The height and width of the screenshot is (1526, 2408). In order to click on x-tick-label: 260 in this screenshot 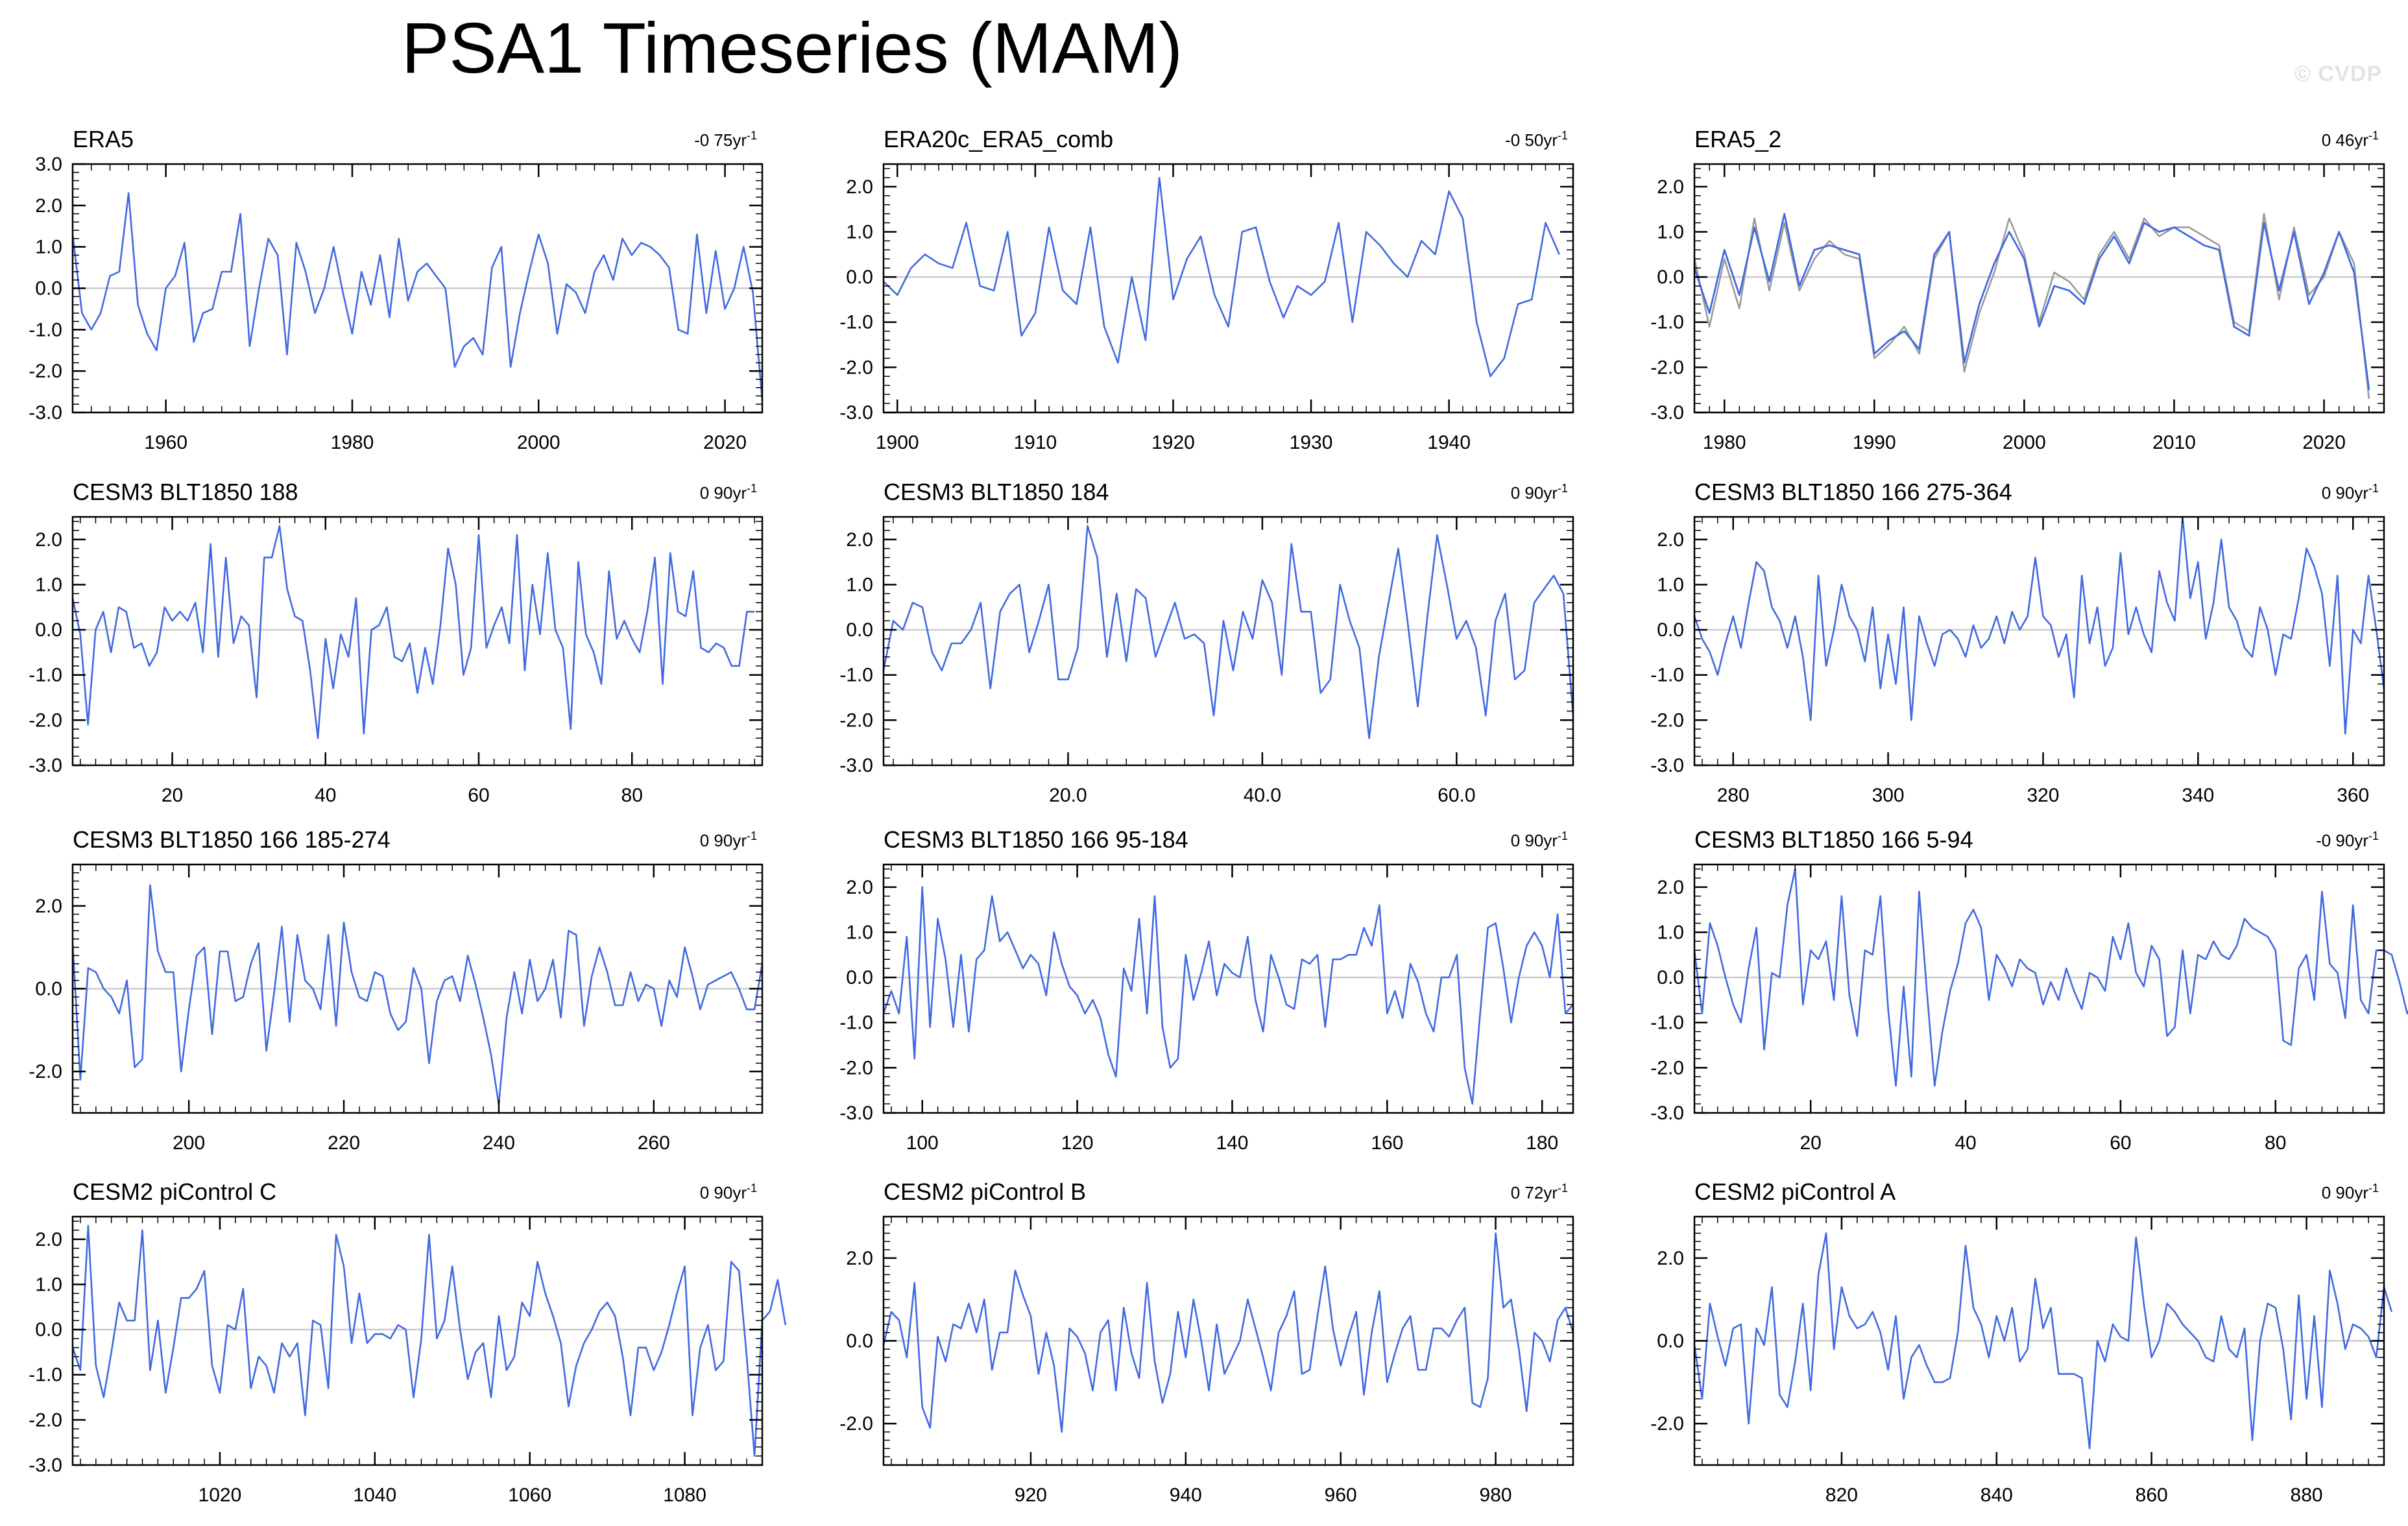, I will do `click(654, 1143)`.